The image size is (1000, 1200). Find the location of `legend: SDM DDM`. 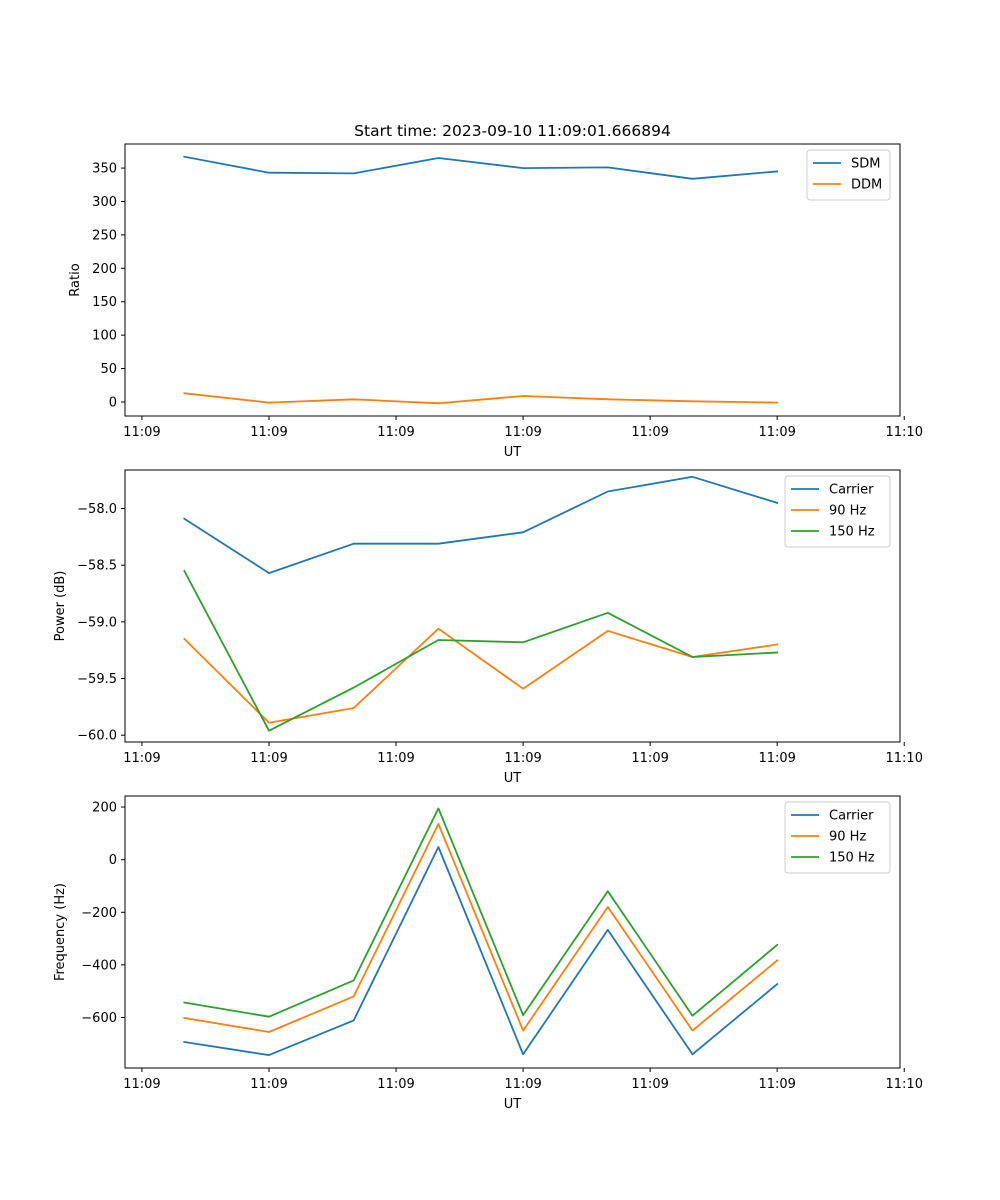

legend: SDM DDM is located at coordinates (848, 175).